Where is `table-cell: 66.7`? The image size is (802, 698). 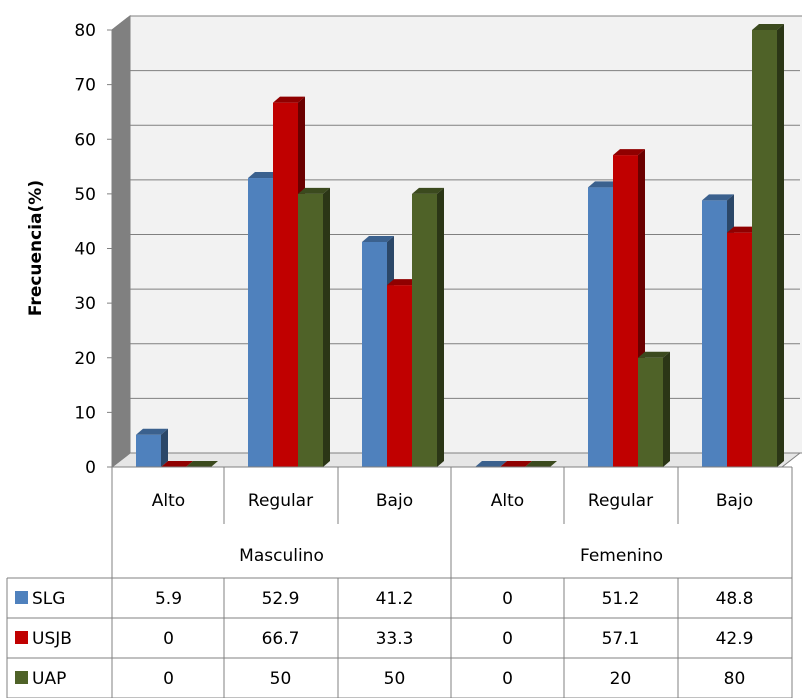 table-cell: 66.7 is located at coordinates (281, 639).